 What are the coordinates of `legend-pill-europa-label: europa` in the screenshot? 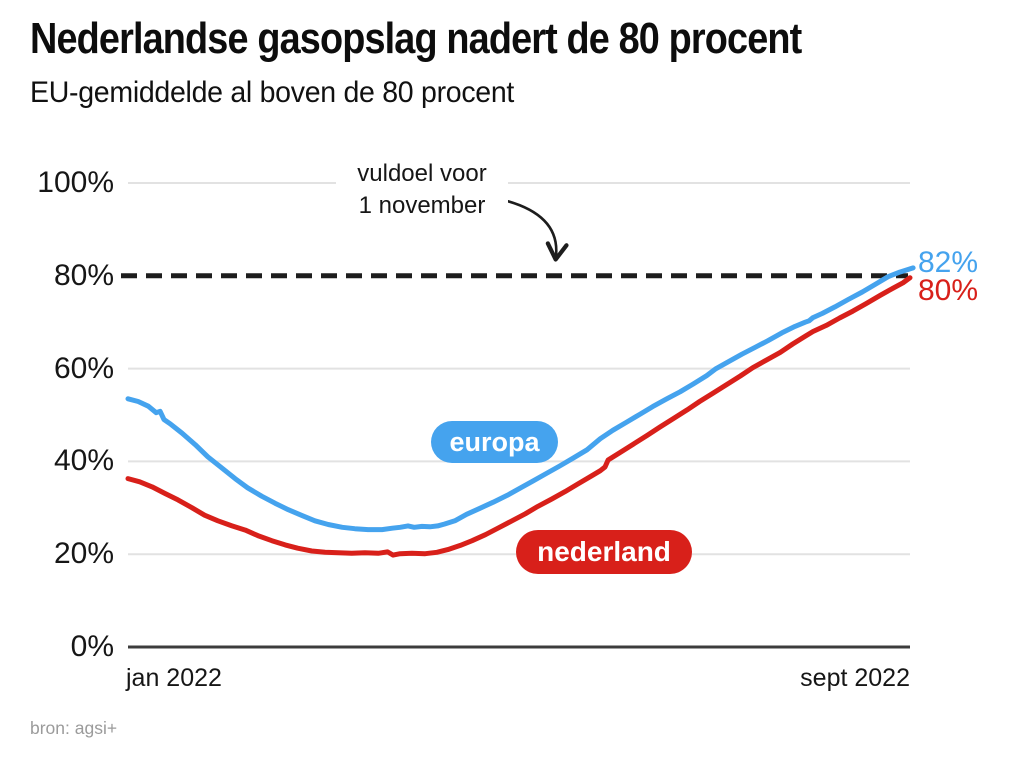 It's located at (494, 441).